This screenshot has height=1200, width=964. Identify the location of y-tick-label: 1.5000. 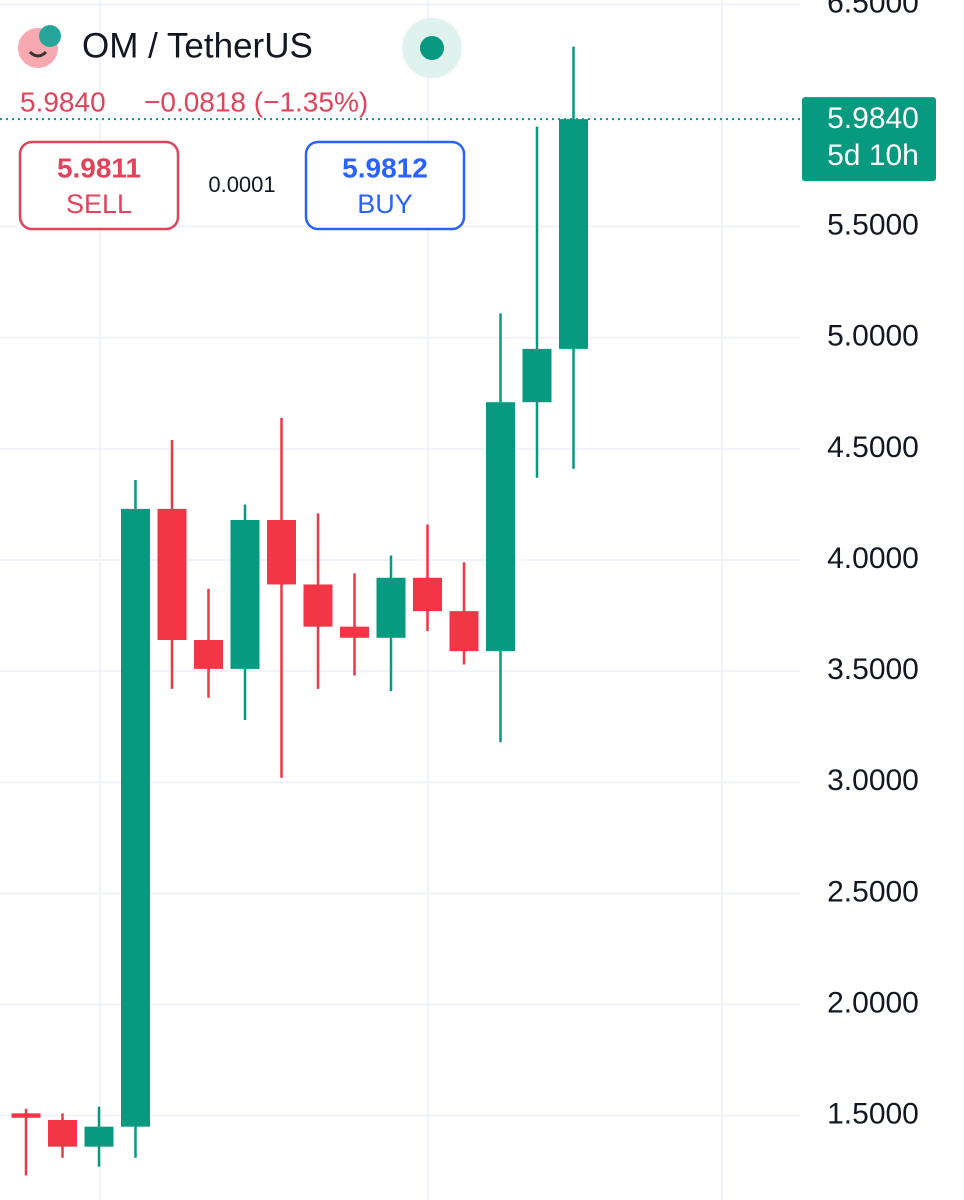
(873, 1113).